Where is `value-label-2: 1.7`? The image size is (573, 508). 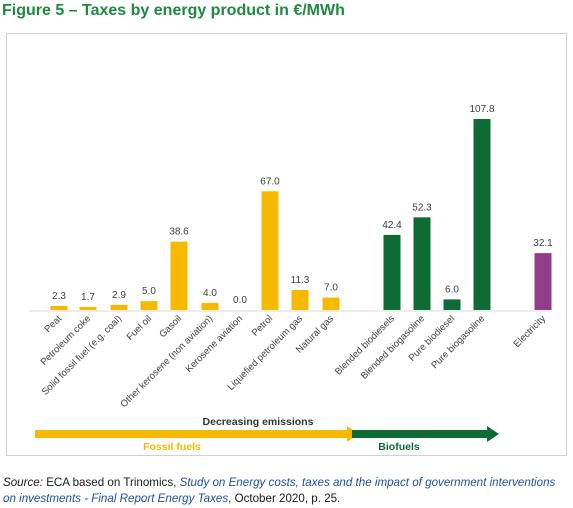
value-label-2: 1.7 is located at coordinates (88, 297).